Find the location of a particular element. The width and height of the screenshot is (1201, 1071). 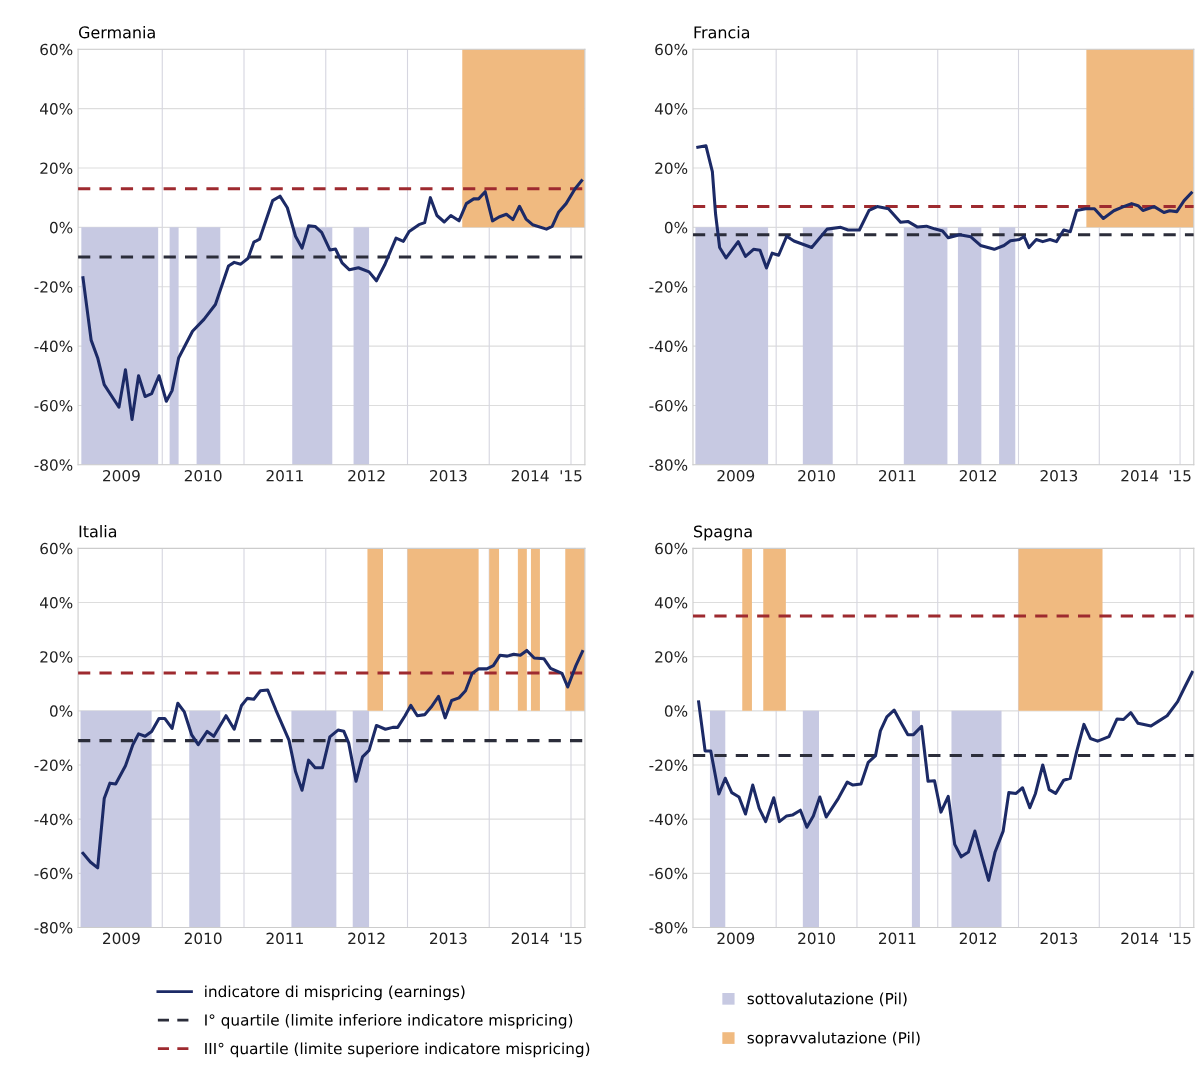

legend-label: I° quartile (limite inferiore indicatore mispricing) is located at coordinates (389, 1021).